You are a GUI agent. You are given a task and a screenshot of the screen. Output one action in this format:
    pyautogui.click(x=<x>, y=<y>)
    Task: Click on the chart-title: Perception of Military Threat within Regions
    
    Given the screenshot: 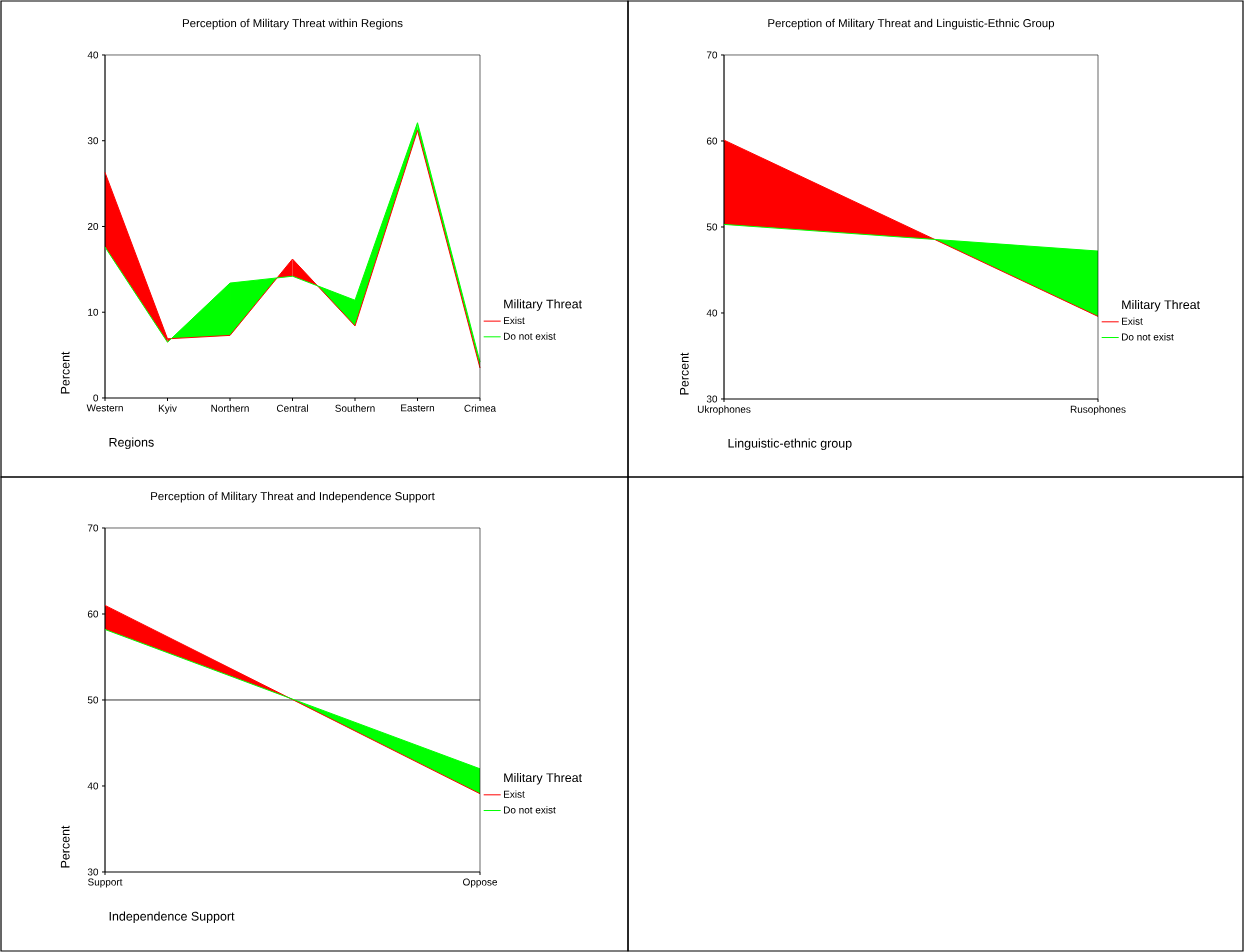 What is the action you would take?
    pyautogui.click(x=292, y=24)
    